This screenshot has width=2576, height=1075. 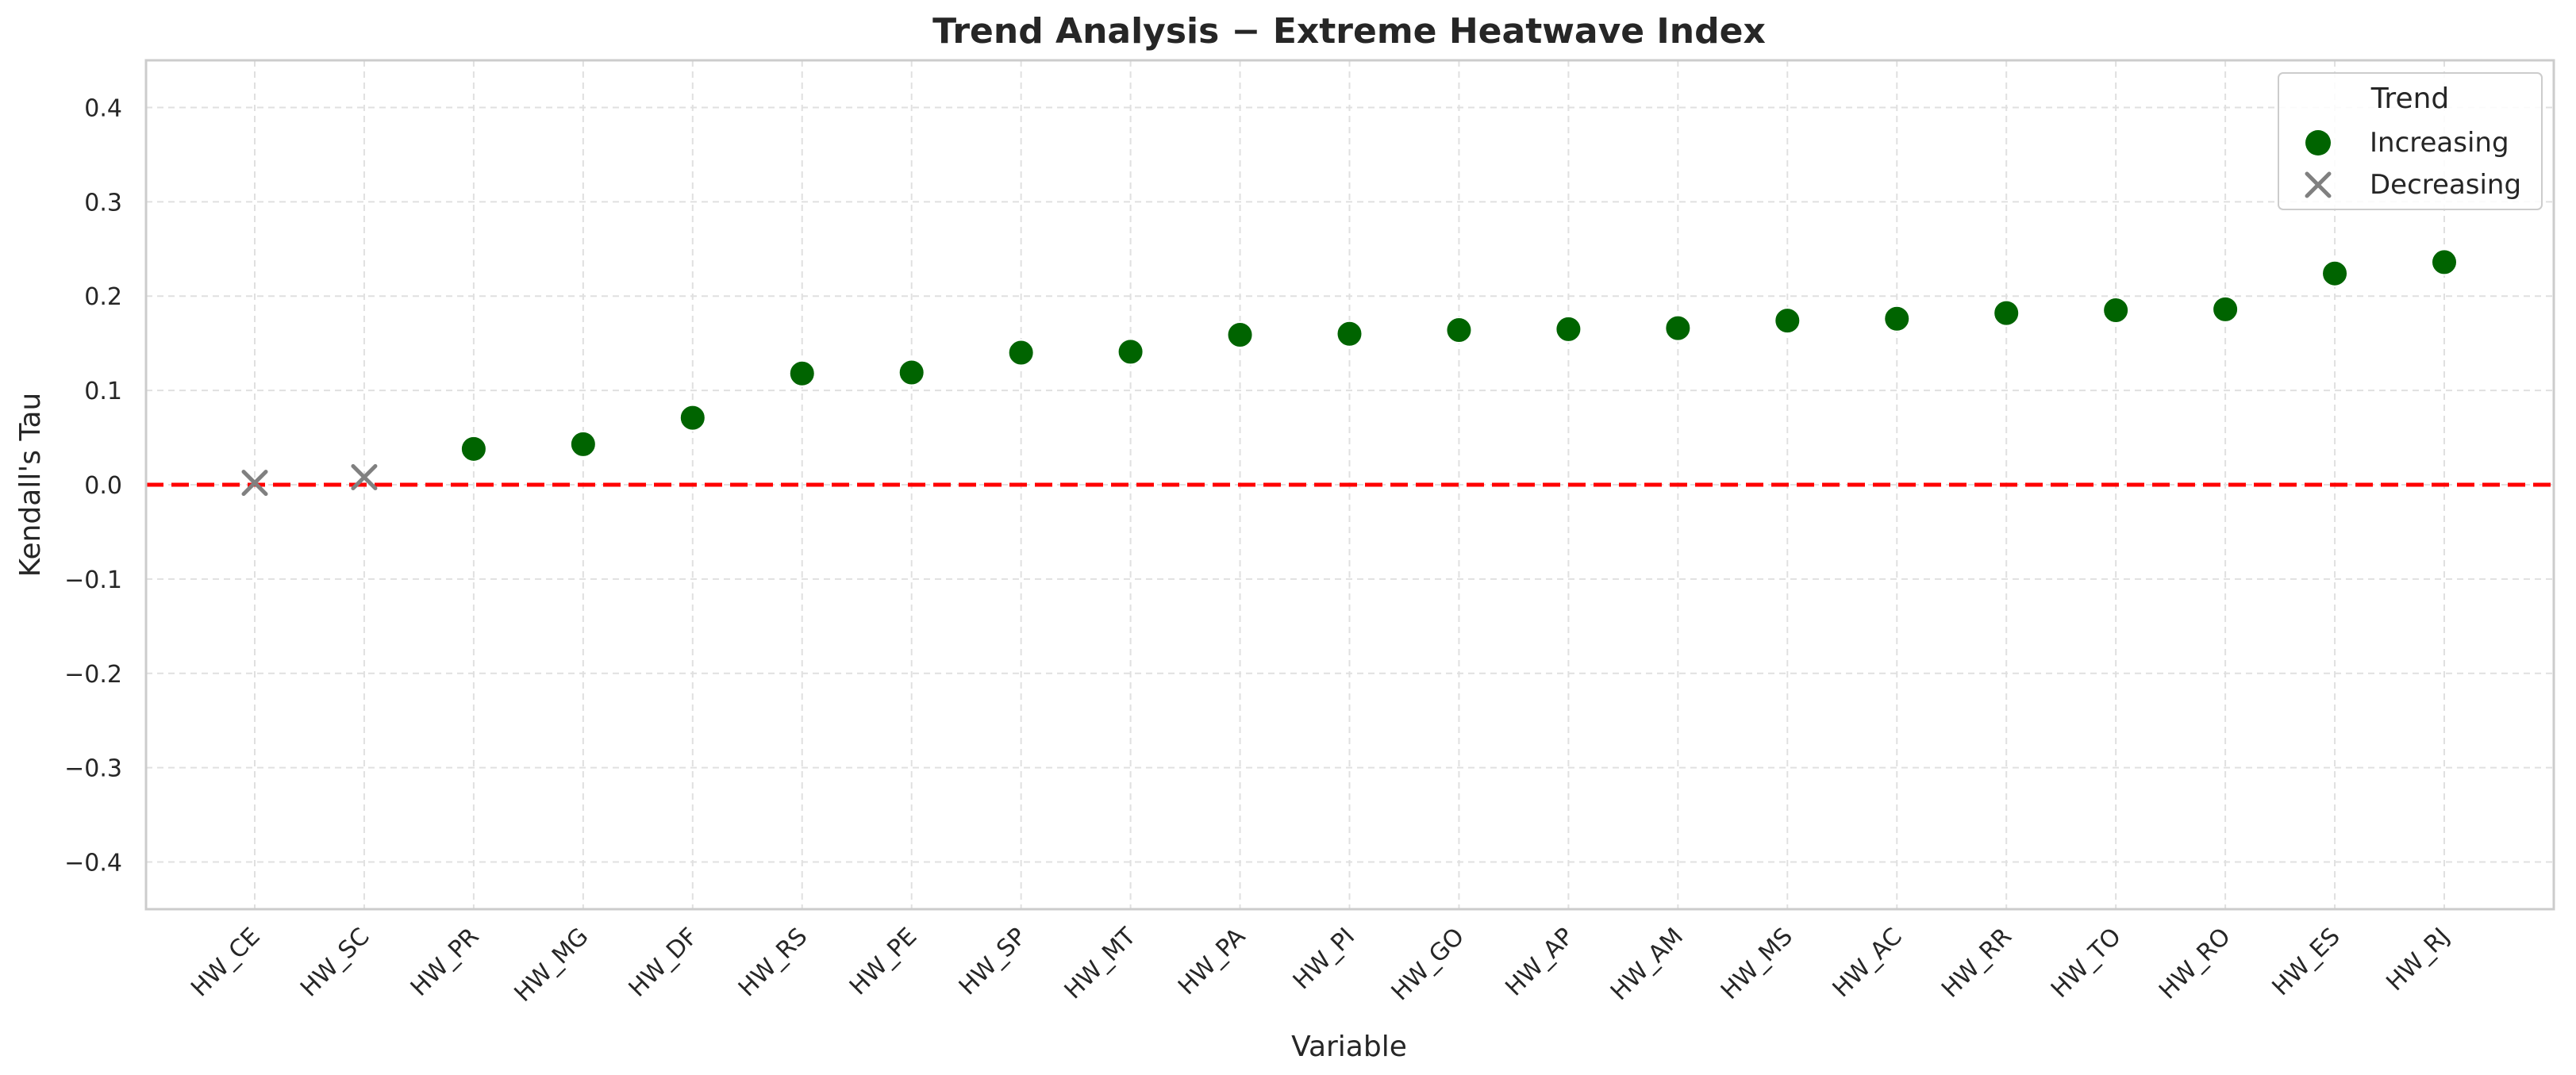 What do you see at coordinates (93, 675) in the screenshot?
I see `y-tick-label: −0.2` at bounding box center [93, 675].